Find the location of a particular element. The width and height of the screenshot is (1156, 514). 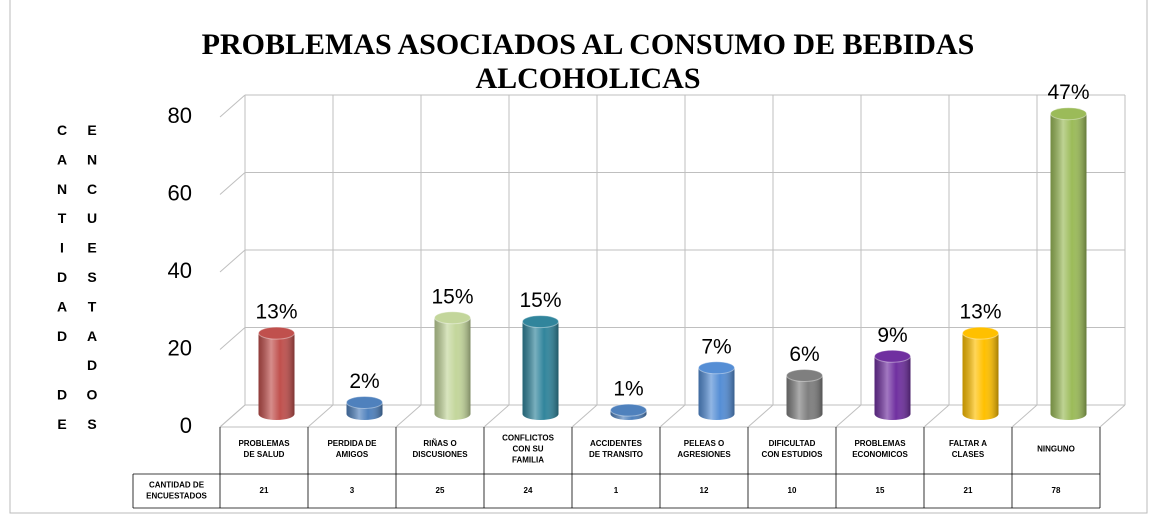

x-tick-label: PERDIDA DE AMIGOS is located at coordinates (352, 449).